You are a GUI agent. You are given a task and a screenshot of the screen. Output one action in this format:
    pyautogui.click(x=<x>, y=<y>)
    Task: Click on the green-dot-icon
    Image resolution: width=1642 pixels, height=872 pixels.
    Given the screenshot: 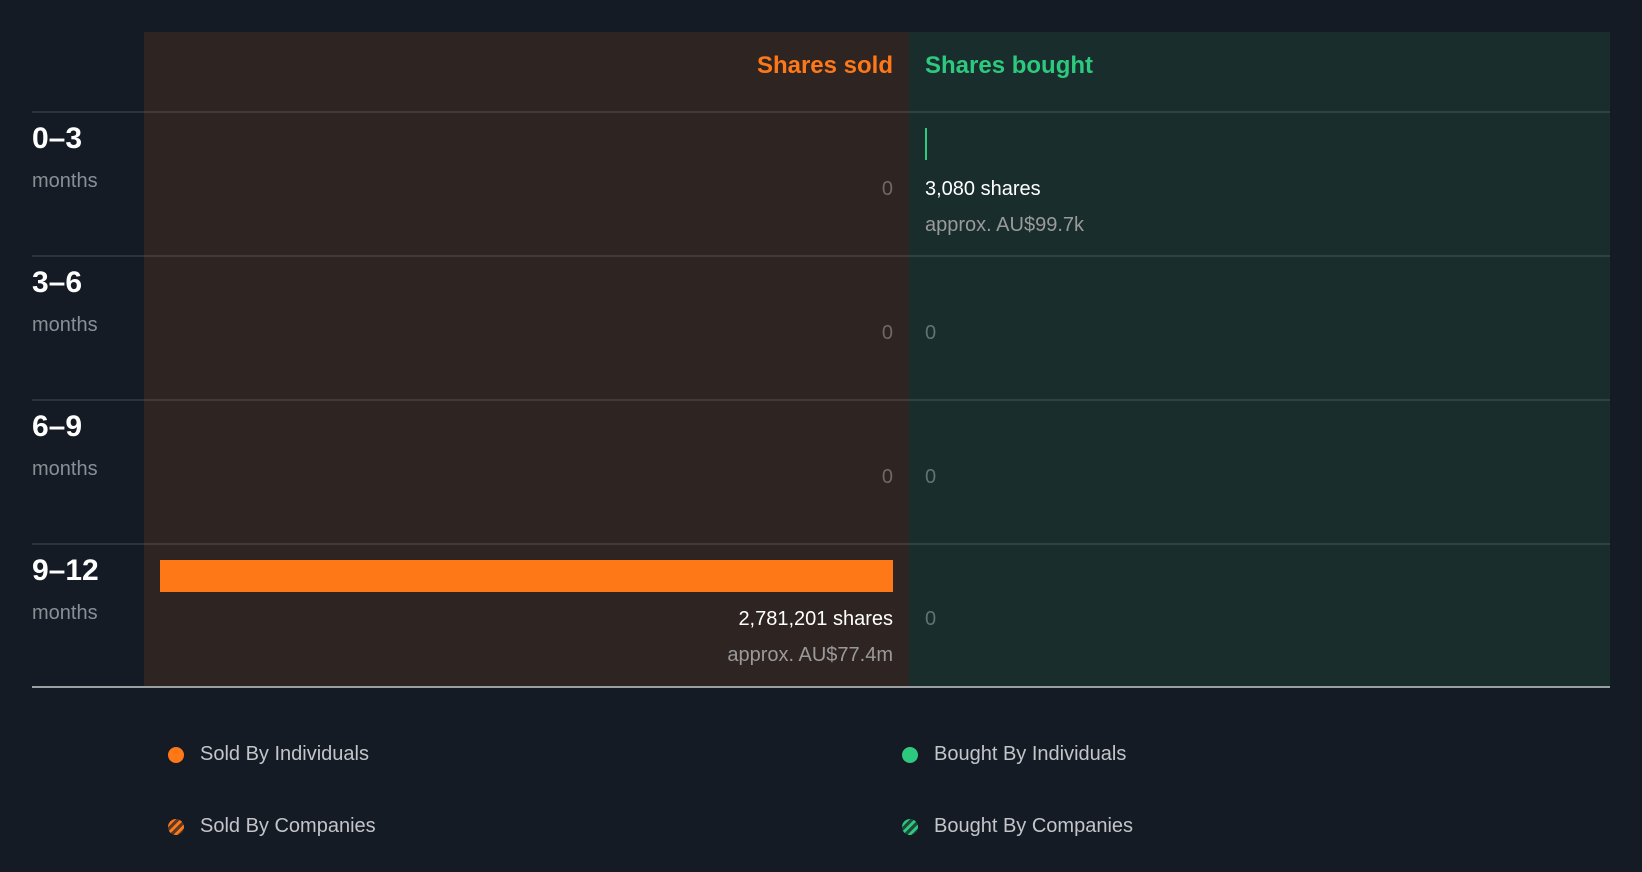 What is the action you would take?
    pyautogui.click(x=910, y=754)
    